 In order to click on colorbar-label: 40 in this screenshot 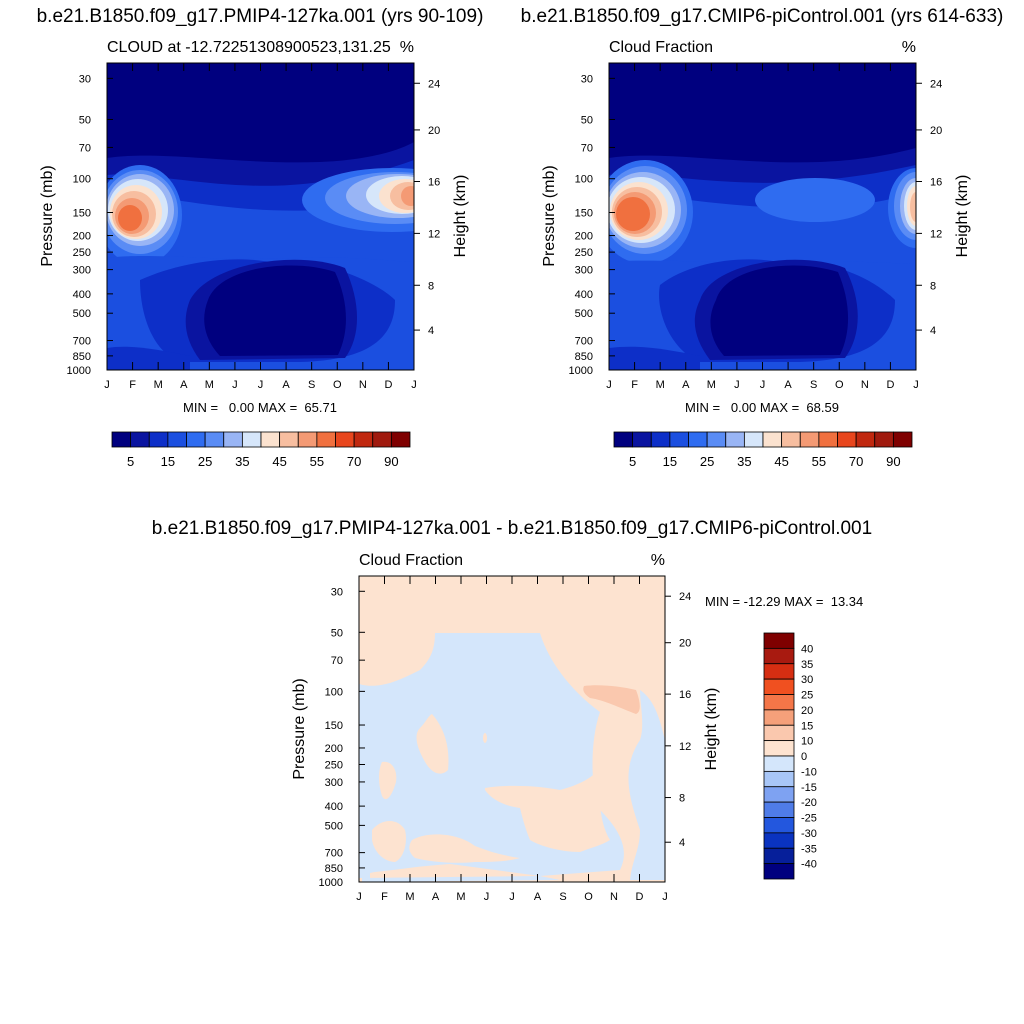, I will do `click(807, 649)`.